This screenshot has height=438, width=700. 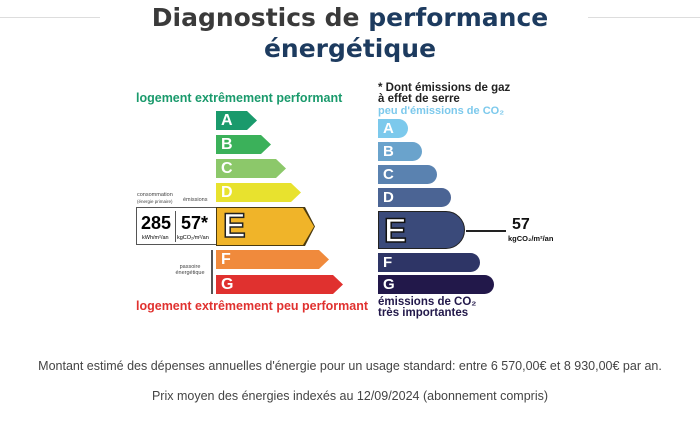 What do you see at coordinates (227, 192) in the screenshot?
I see `energy-class-letter: D` at bounding box center [227, 192].